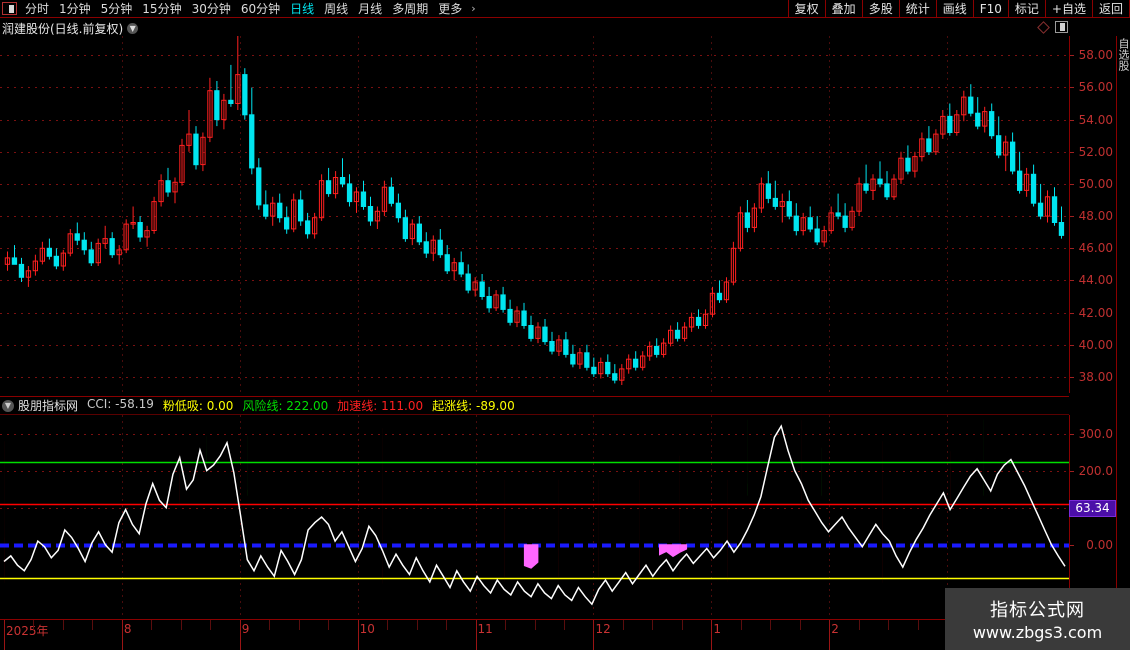 This screenshot has width=1130, height=650. Describe the element at coordinates (534, 634) in the screenshot. I see `date-axis: 2025年89101112123` at that location.